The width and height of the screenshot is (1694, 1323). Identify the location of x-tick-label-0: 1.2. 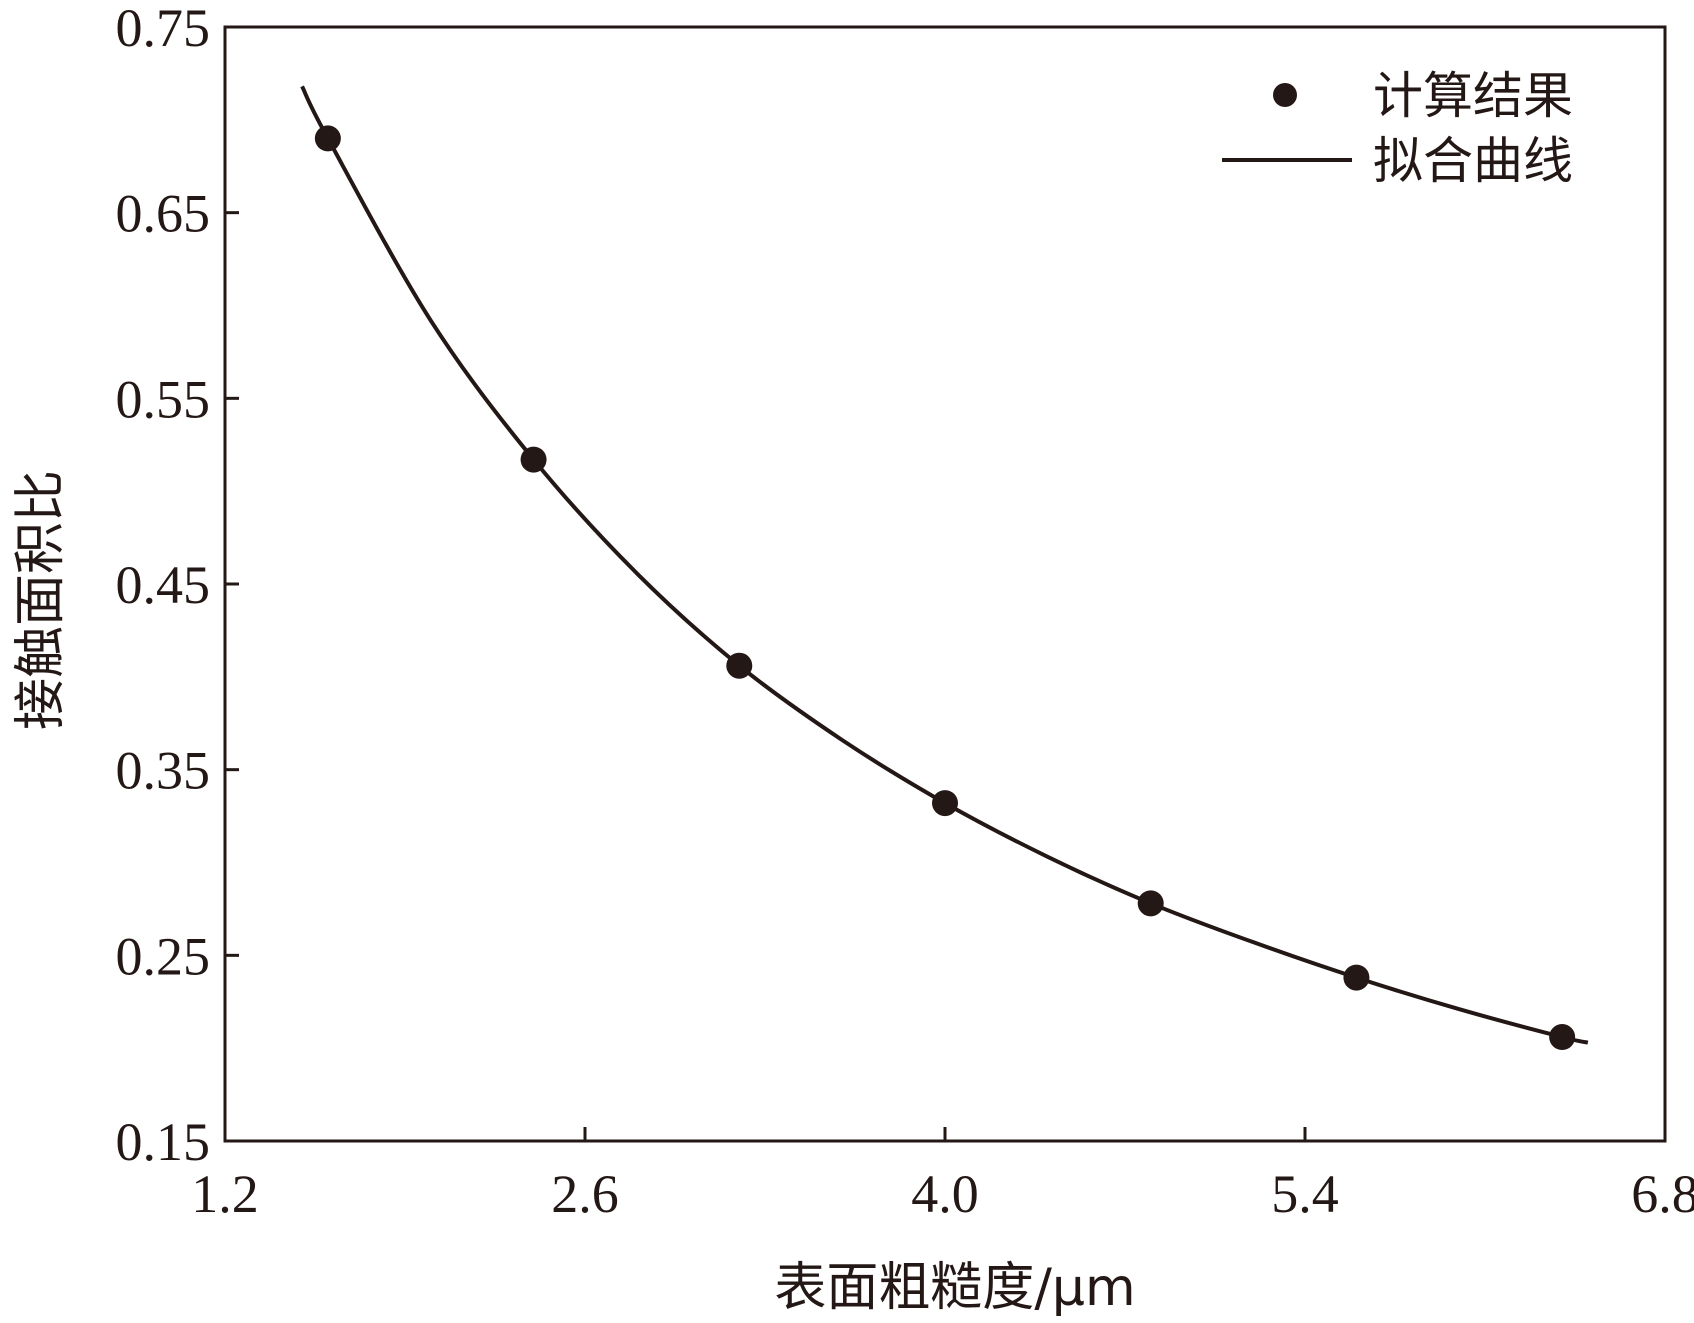
(225, 1194).